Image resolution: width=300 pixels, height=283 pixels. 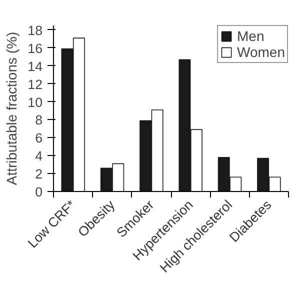 I want to click on y-tick-label: 0, so click(x=39, y=192).